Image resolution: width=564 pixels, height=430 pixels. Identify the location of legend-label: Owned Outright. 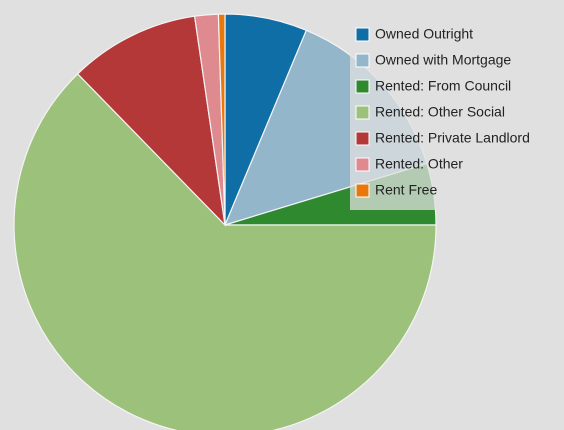
(424, 34).